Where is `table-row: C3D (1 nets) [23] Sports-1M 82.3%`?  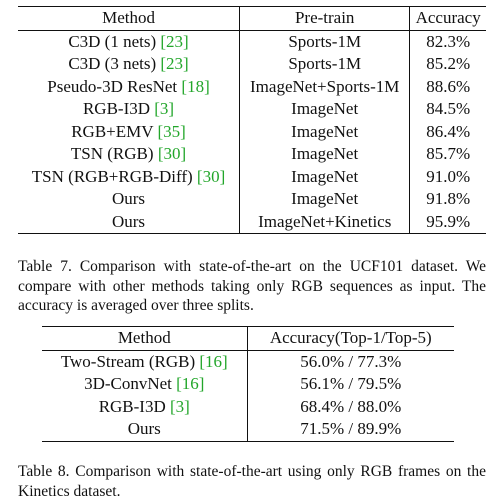
table-row: C3D (1 nets) [23] Sports-1M 82.3% is located at coordinates (252, 41).